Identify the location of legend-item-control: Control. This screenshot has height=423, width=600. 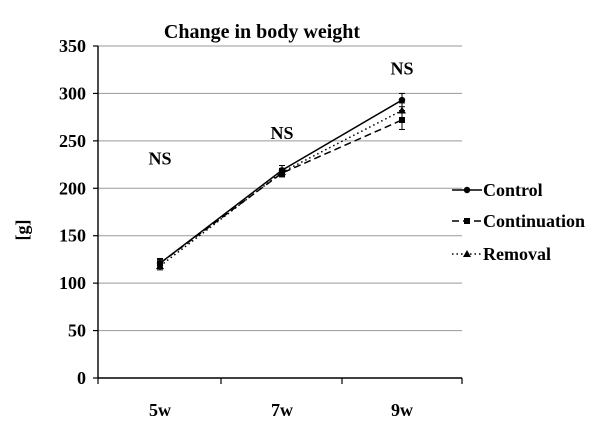
(497, 190).